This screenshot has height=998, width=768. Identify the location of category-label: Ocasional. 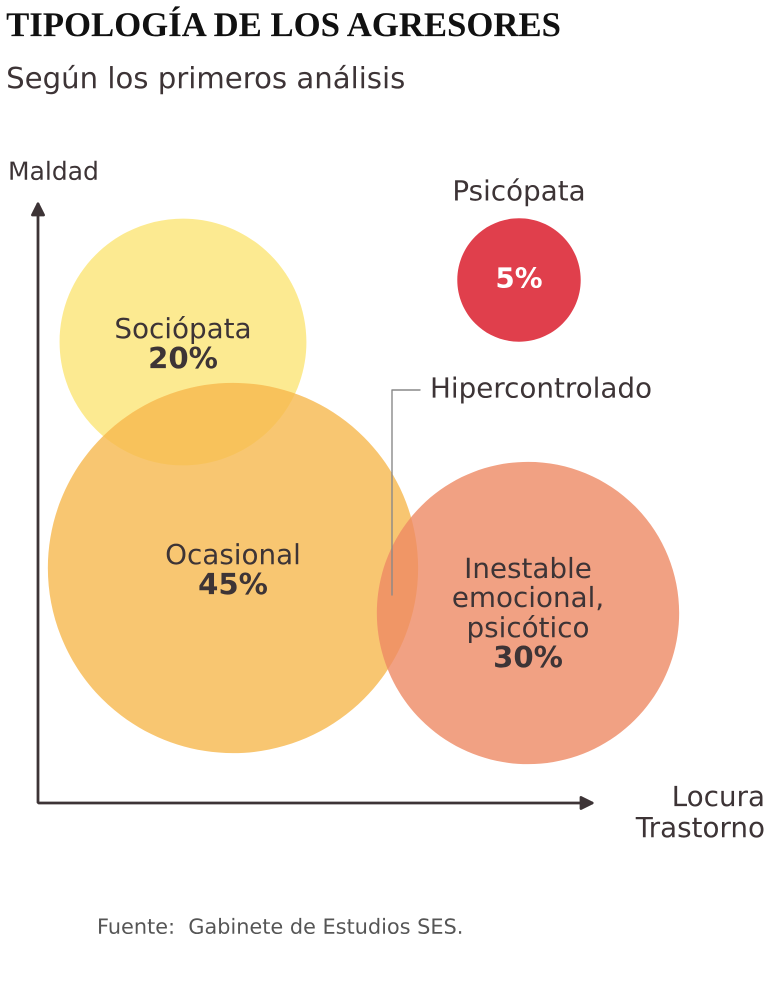
(232, 554).